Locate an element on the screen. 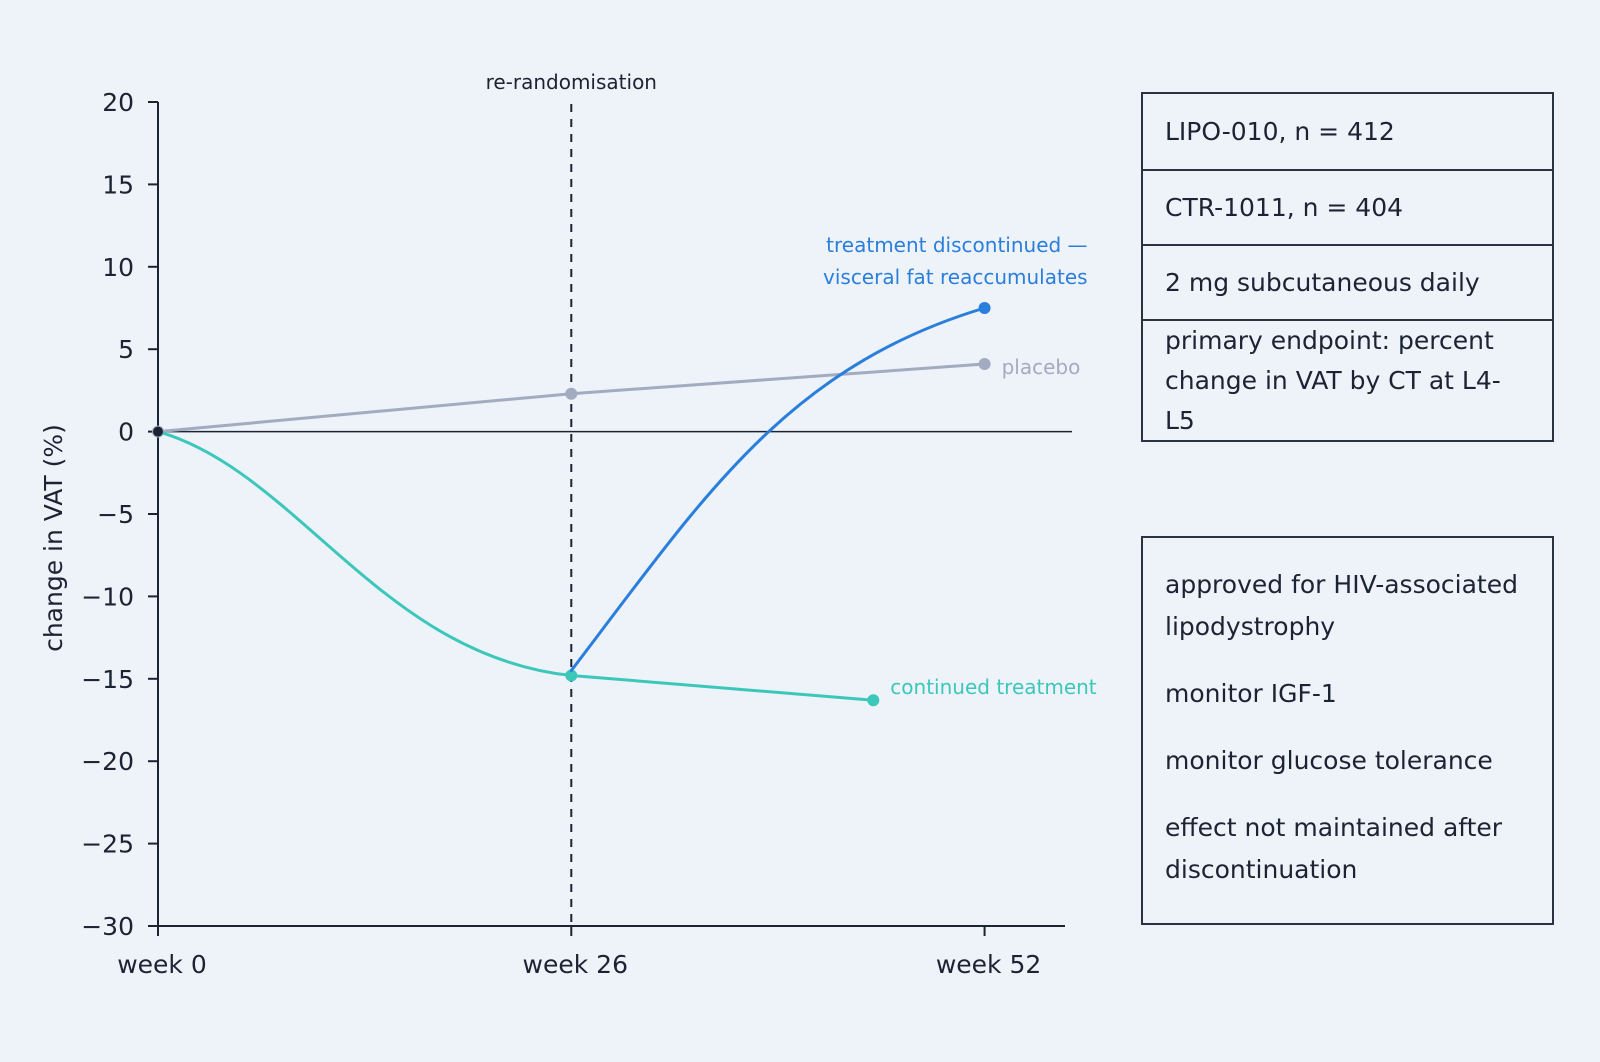 The height and width of the screenshot is (1062, 1600). y-tick-label: −20 is located at coordinates (107, 761).